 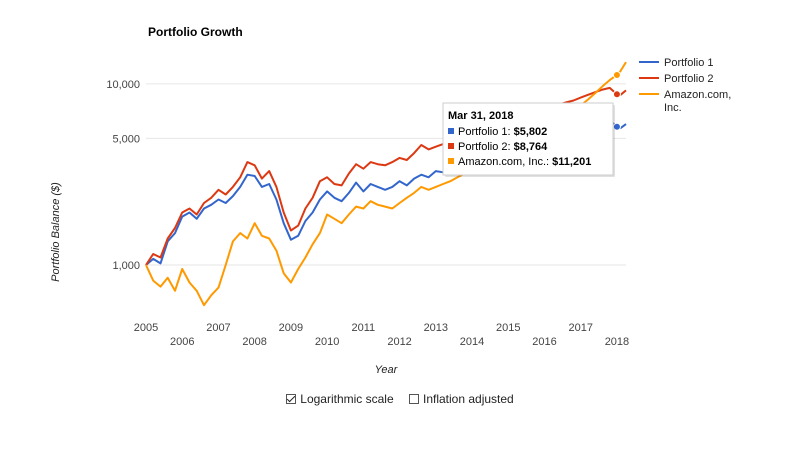 What do you see at coordinates (617, 342) in the screenshot?
I see `x-tick-label: 2018` at bounding box center [617, 342].